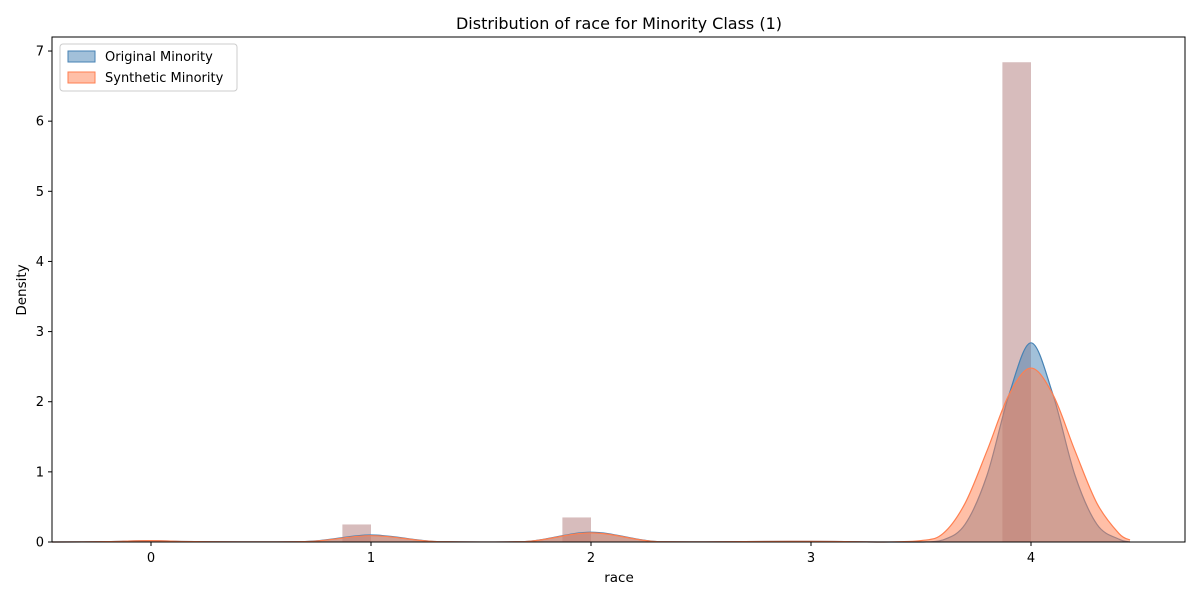 Image resolution: width=1200 pixels, height=600 pixels. I want to click on y-tick-label-6: 6, so click(40, 122).